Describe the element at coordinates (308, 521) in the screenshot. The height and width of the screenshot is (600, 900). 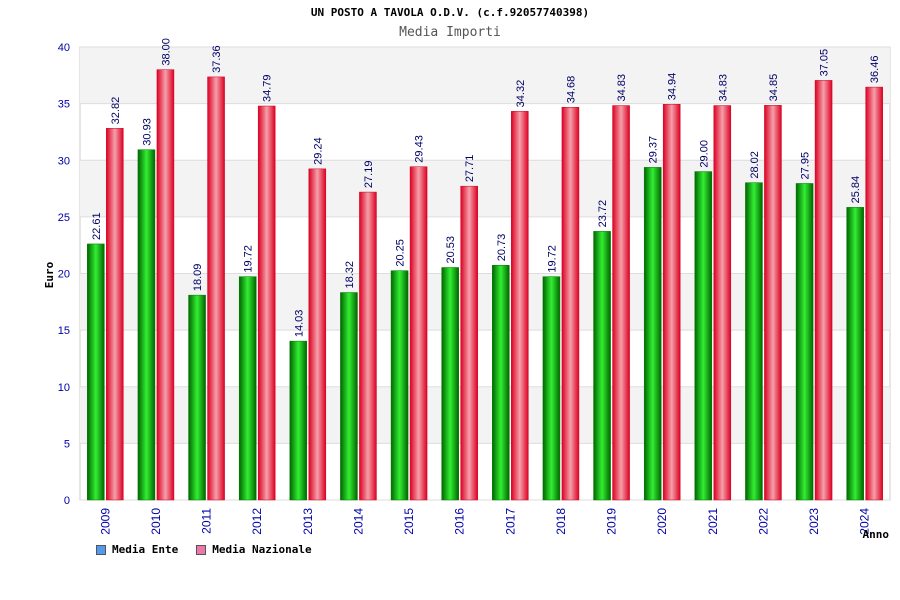
I see `x-tick-label: 2013` at that location.